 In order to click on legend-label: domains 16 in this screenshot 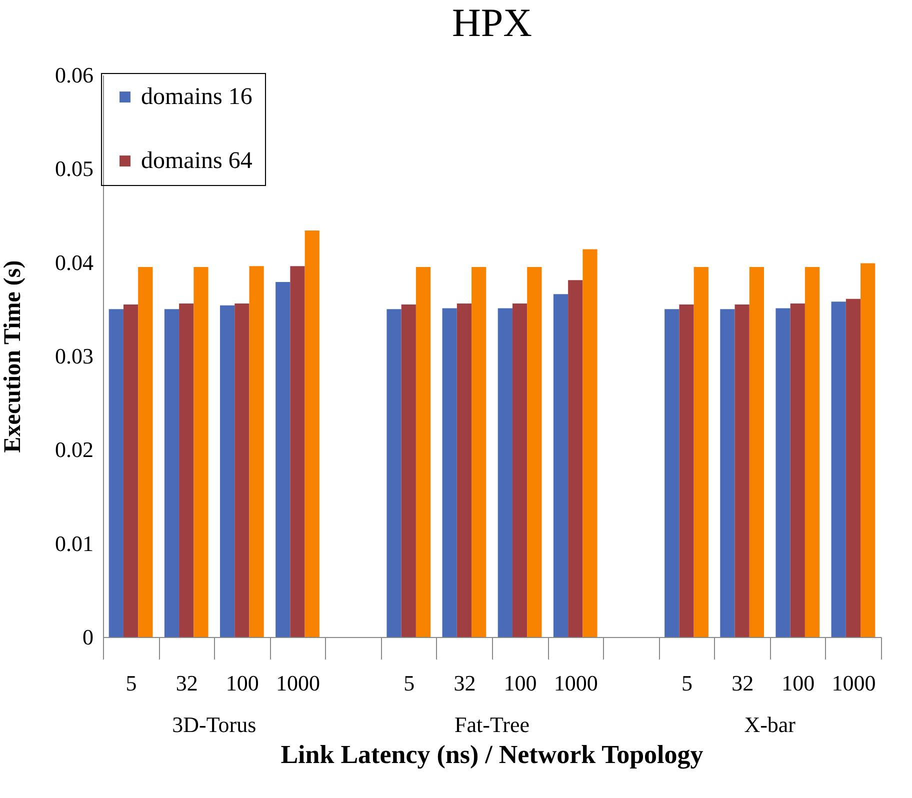, I will do `click(196, 97)`.